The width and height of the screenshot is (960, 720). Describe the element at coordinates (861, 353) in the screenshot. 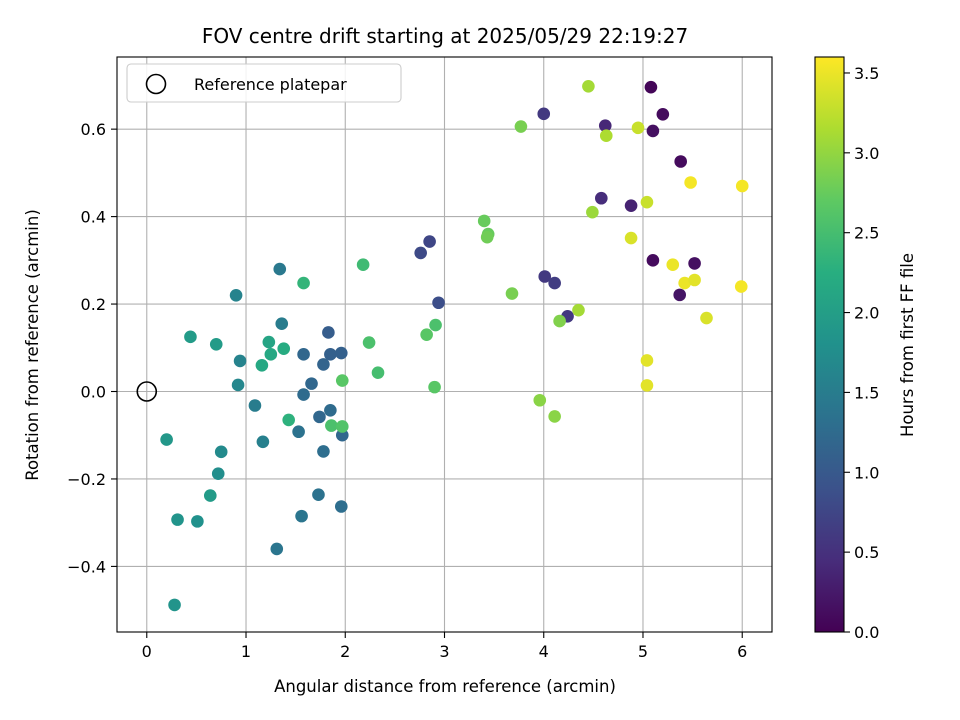

I see `colorbar-ticks: 0.0 0.5 1.0 1.5 2.0 2.5 3.0 3.5` at that location.